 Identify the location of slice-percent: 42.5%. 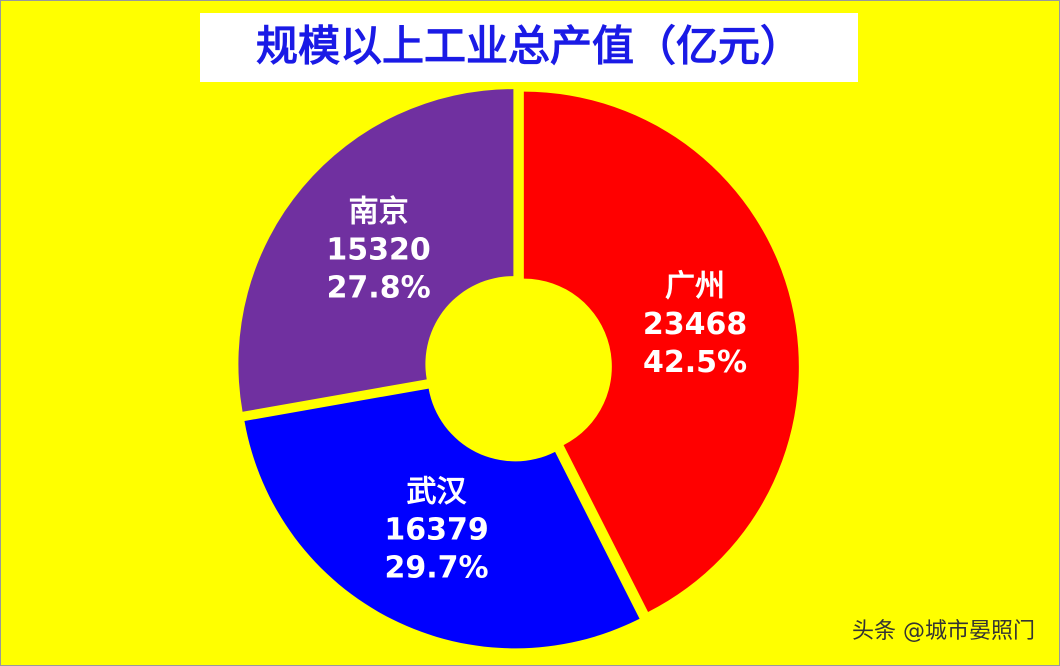
(695, 362).